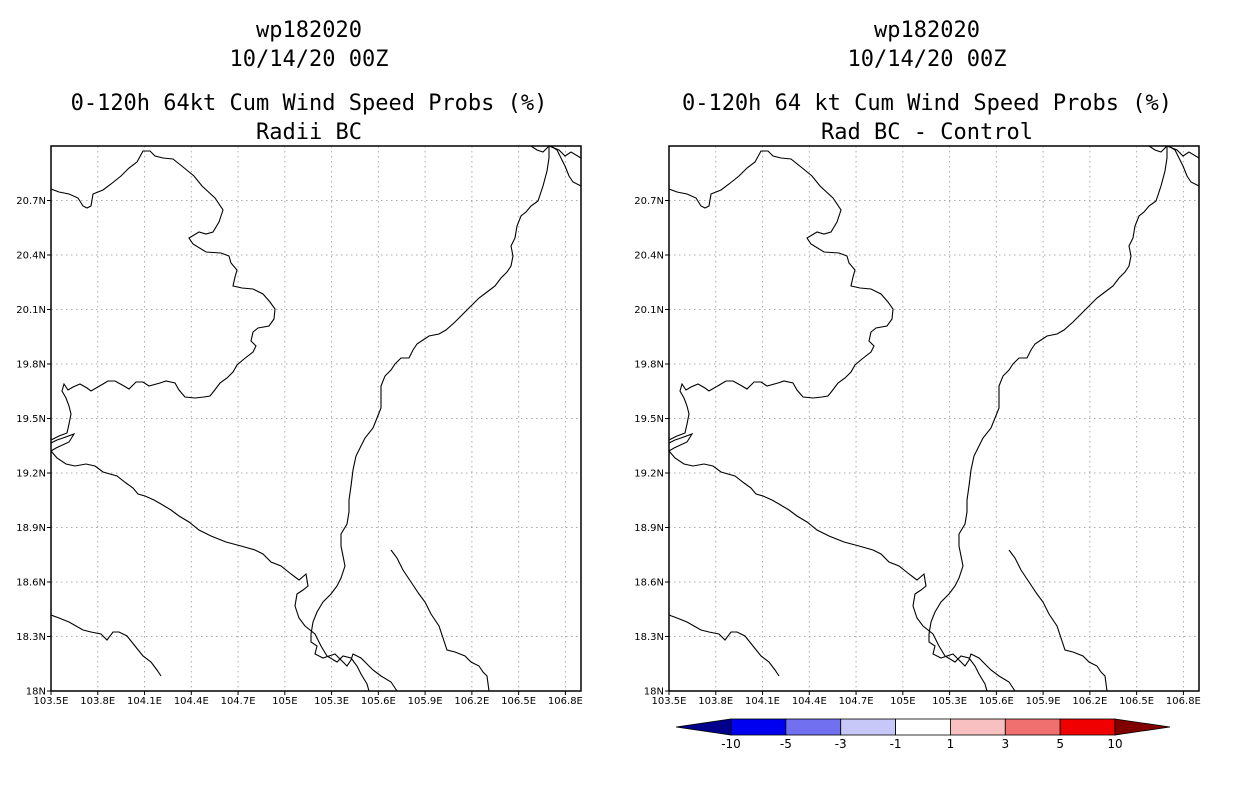  Describe the element at coordinates (996, 701) in the screenshot. I see `right-x-tick-label: 105.6E` at that location.